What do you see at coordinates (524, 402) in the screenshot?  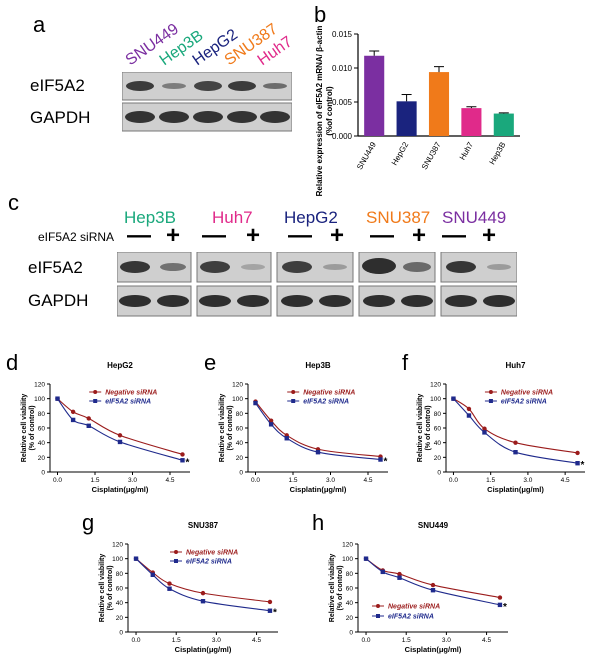 I see `legend-label: eIF5A2 siRNA` at bounding box center [524, 402].